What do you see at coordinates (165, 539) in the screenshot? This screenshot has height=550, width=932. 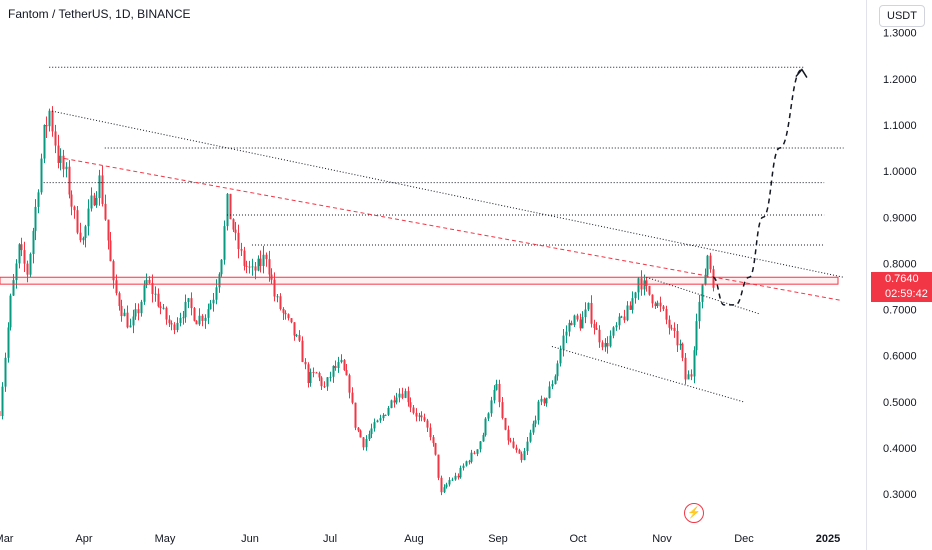 I see `x-tick-label: May` at bounding box center [165, 539].